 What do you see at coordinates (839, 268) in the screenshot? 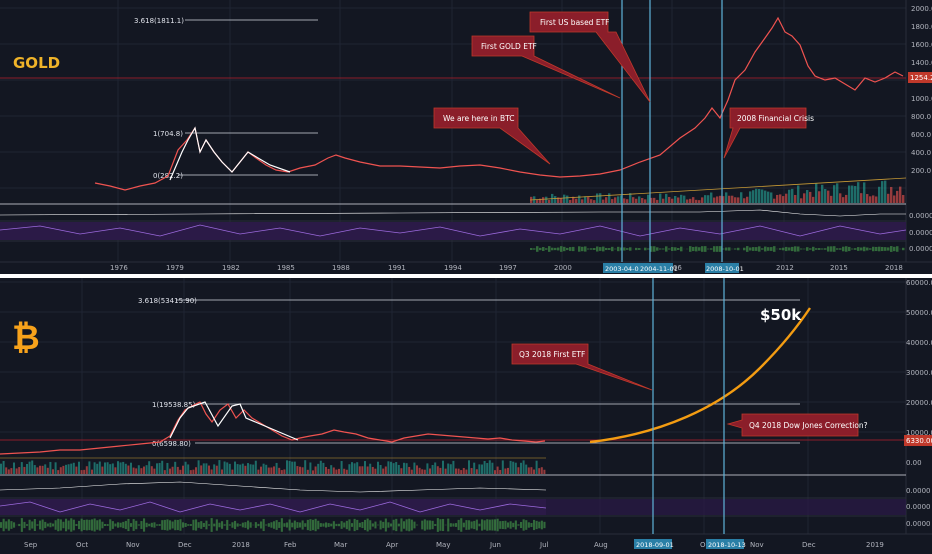
I see `gold-x-tick: 2015` at bounding box center [839, 268].